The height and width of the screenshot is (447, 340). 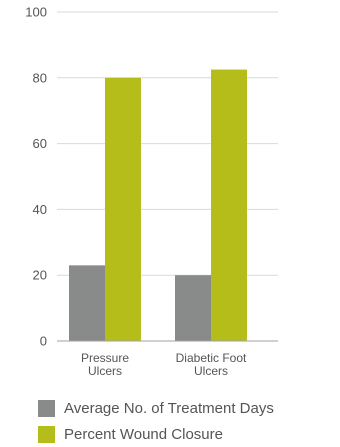 I want to click on x-category-label: Diabetic Foot Ulcers, so click(x=211, y=364).